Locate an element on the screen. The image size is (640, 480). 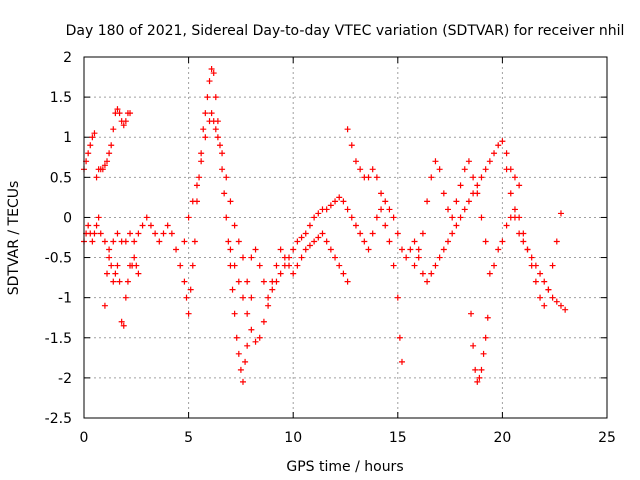
y-tick-label: -1 is located at coordinates (65, 299).